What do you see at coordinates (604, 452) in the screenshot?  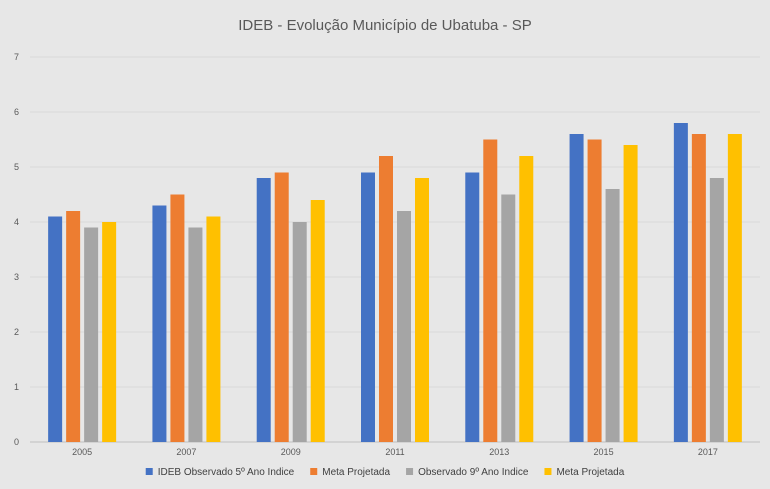 I see `x-tick-label: 2015` at bounding box center [604, 452].